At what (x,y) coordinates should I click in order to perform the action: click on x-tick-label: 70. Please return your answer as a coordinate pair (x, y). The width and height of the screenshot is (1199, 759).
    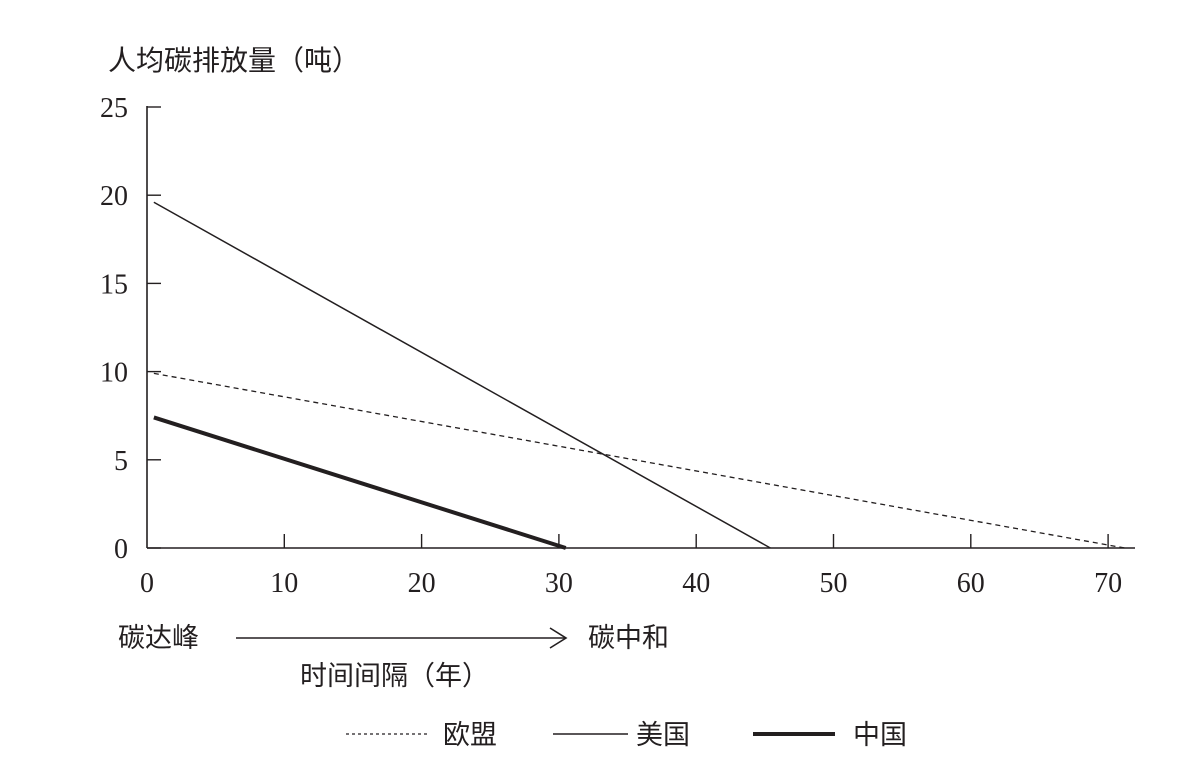
    Looking at the image, I should click on (1108, 583).